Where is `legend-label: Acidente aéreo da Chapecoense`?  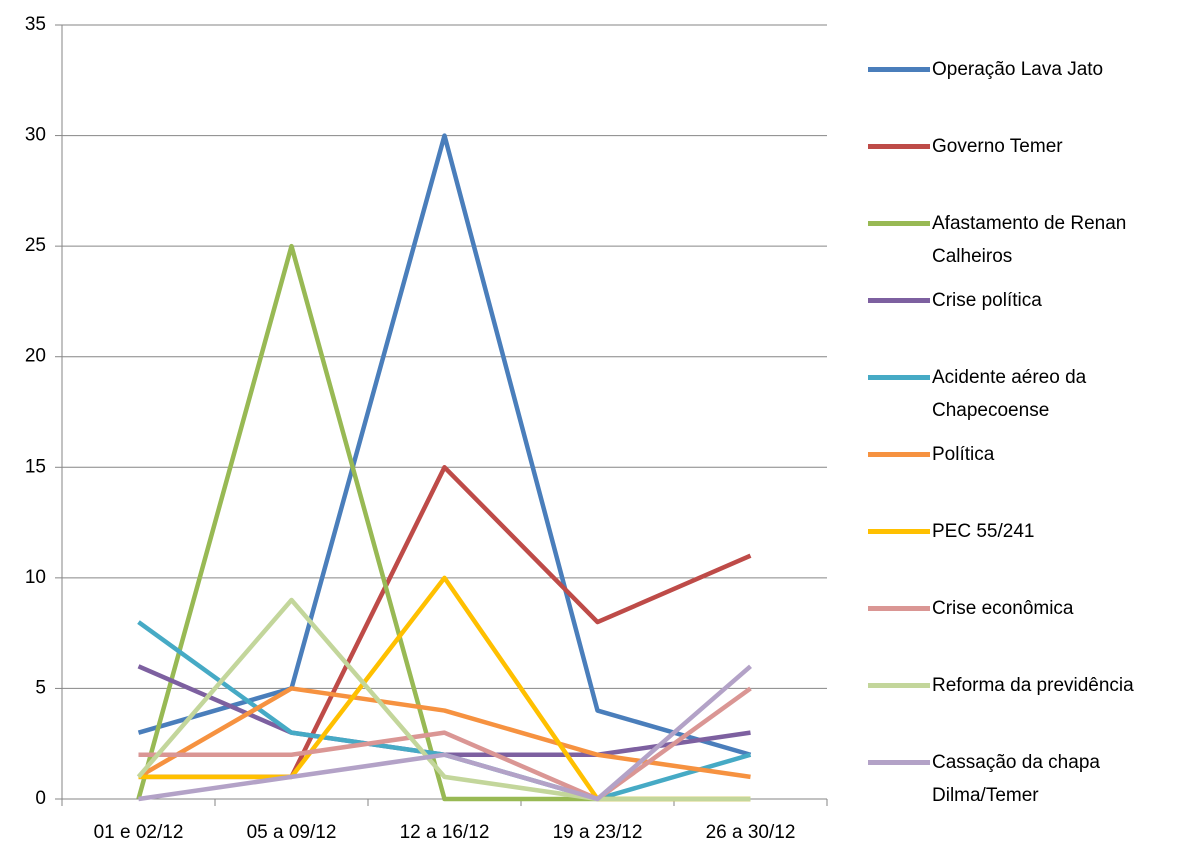 legend-label: Acidente aéreo da Chapecoense is located at coordinates (1009, 394).